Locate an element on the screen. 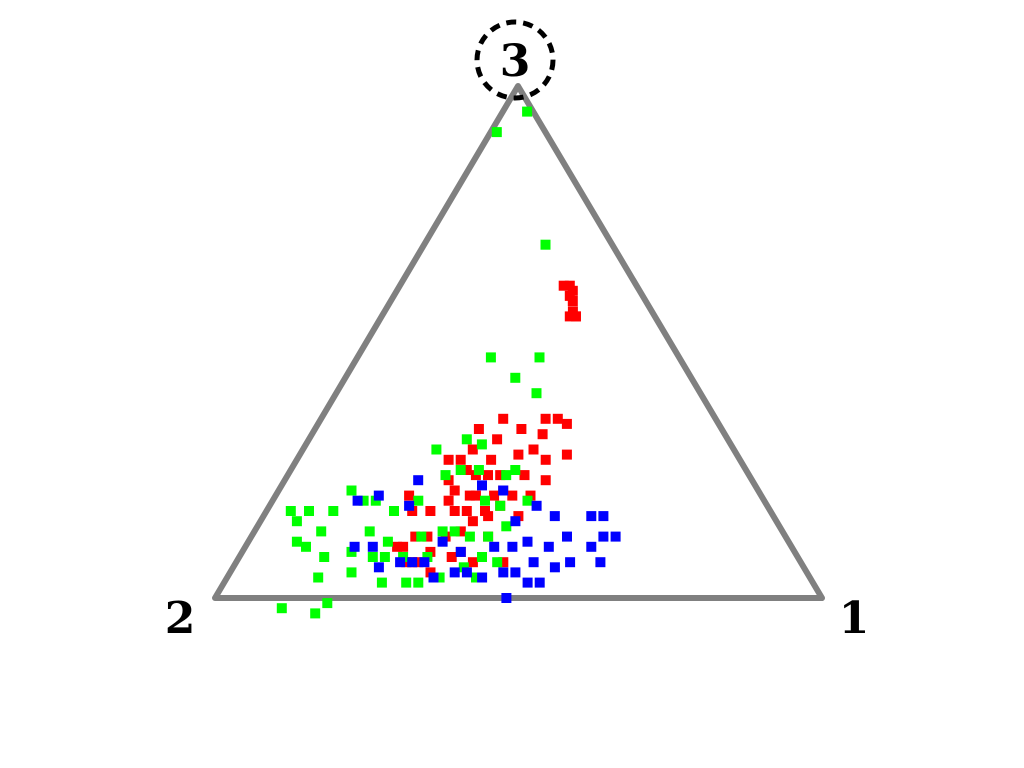 The image size is (1024, 768). vertex-label-3: 3 is located at coordinates (515, 61).